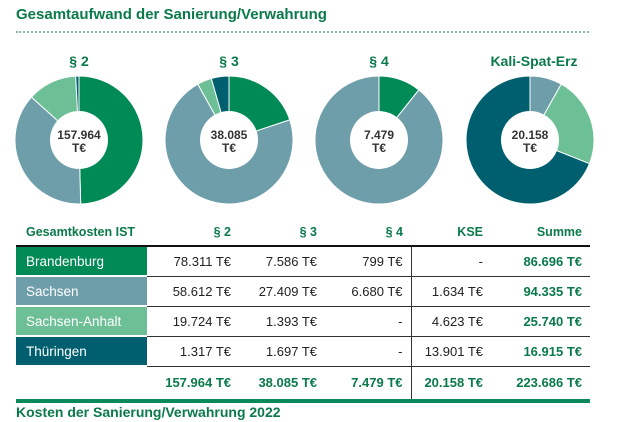  What do you see at coordinates (282, 261) in the screenshot?
I see `table-cell: 7.586 T€` at bounding box center [282, 261].